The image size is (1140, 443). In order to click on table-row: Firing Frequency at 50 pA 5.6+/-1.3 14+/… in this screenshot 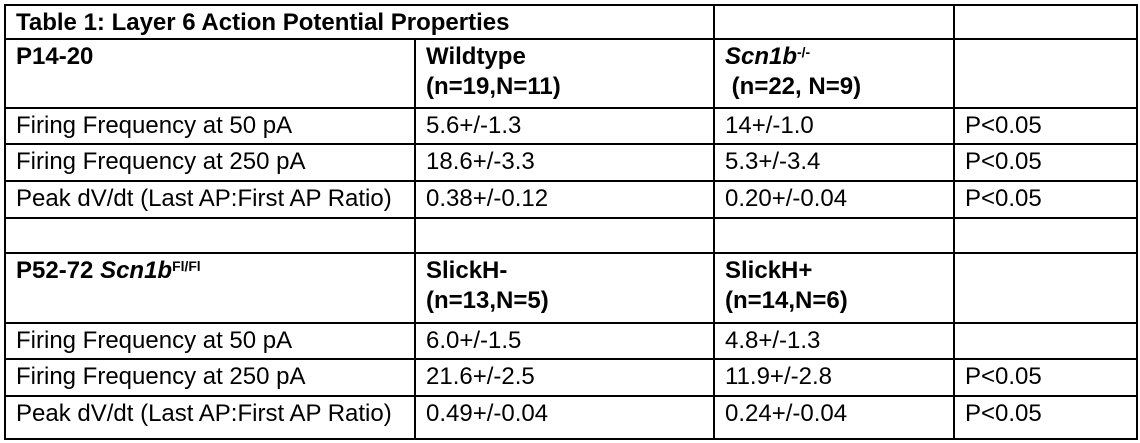, I will do `click(571, 126)`.